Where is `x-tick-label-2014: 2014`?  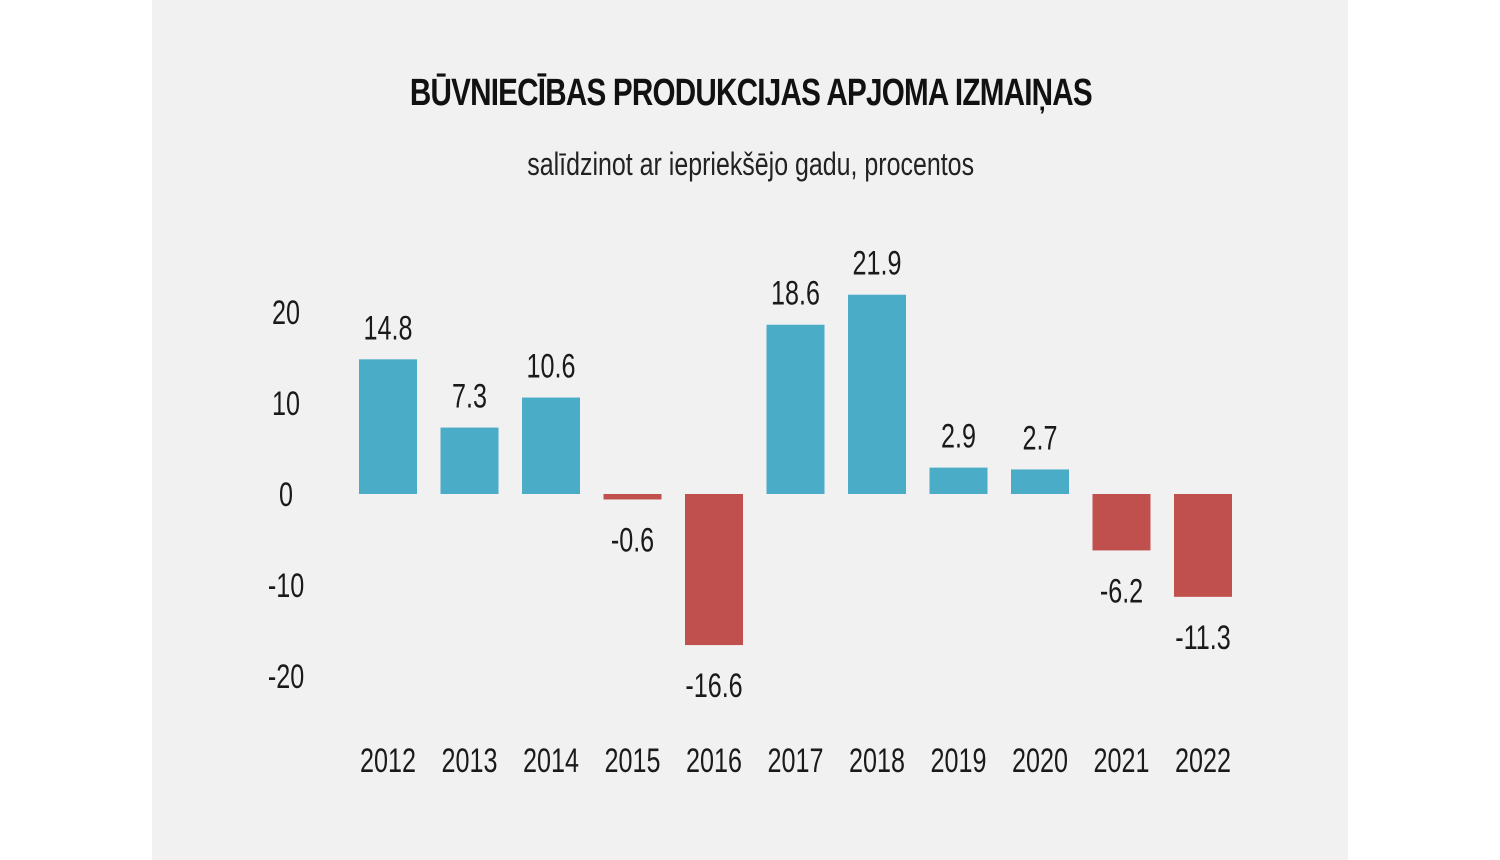 x-tick-label-2014: 2014 is located at coordinates (551, 761).